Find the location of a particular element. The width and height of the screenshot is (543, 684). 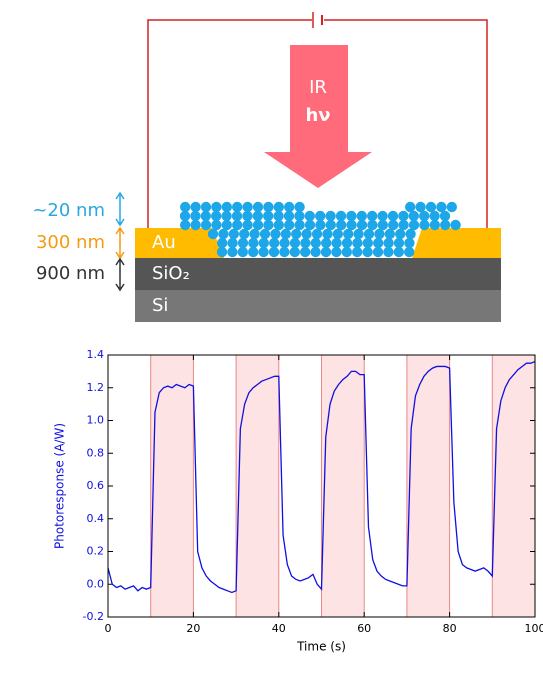

y-tick-label: 1.0 is located at coordinates (96, 420).